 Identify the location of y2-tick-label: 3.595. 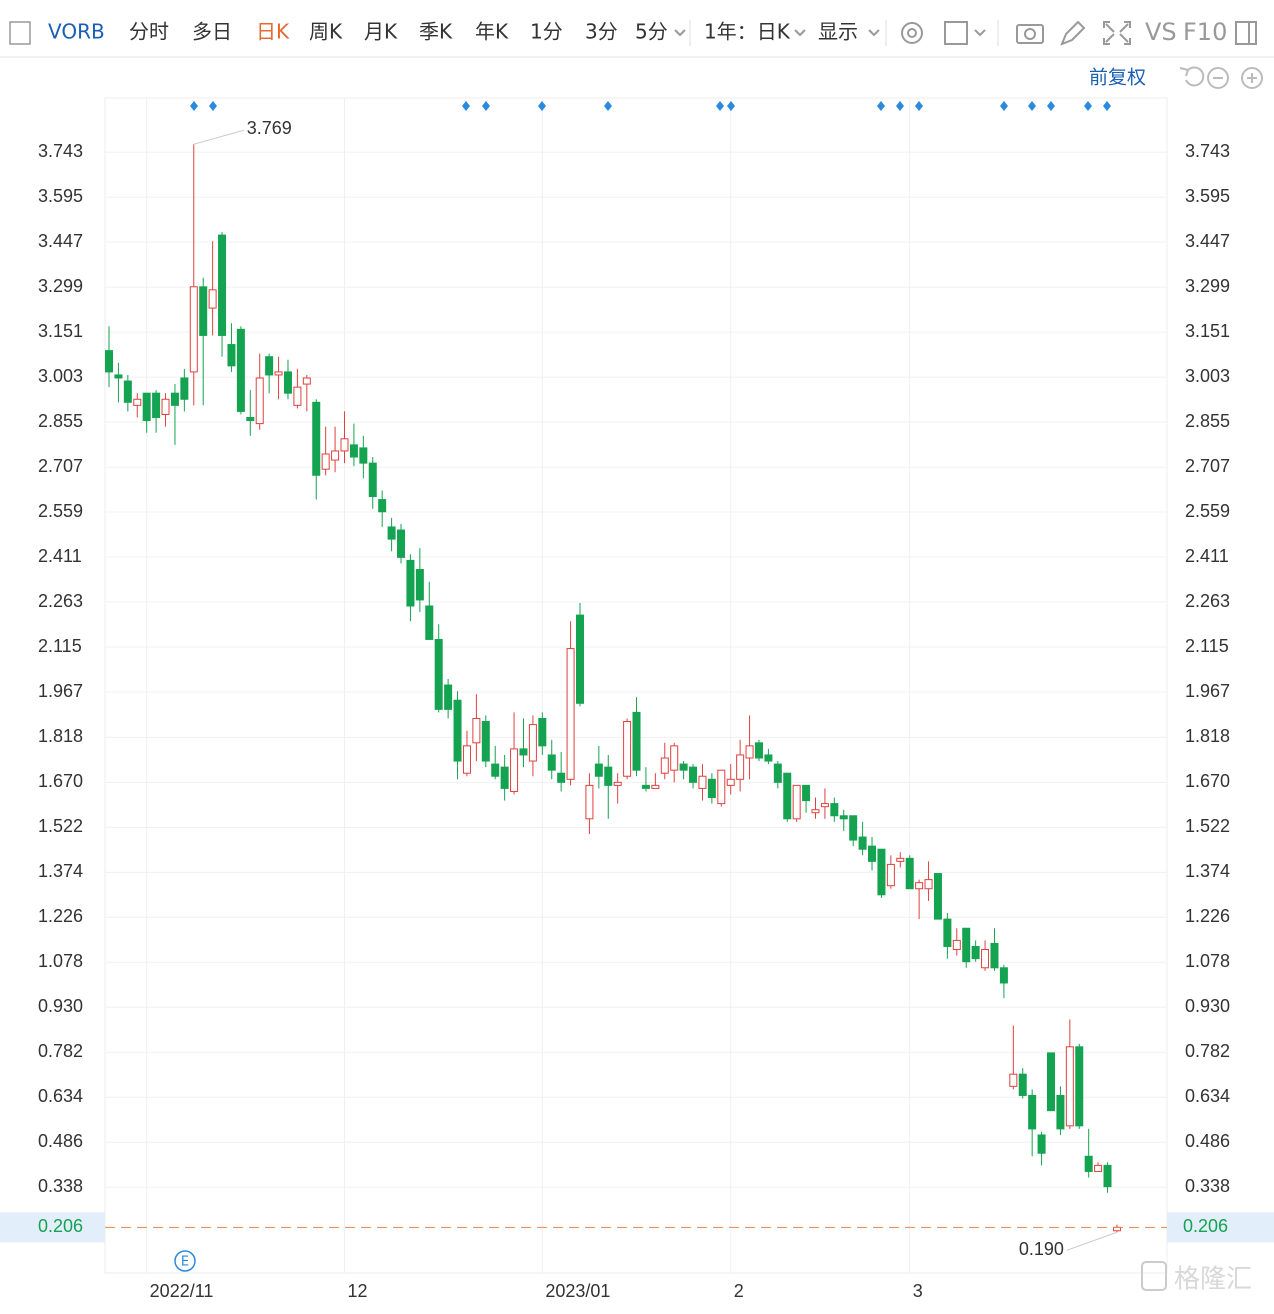
(1207, 196).